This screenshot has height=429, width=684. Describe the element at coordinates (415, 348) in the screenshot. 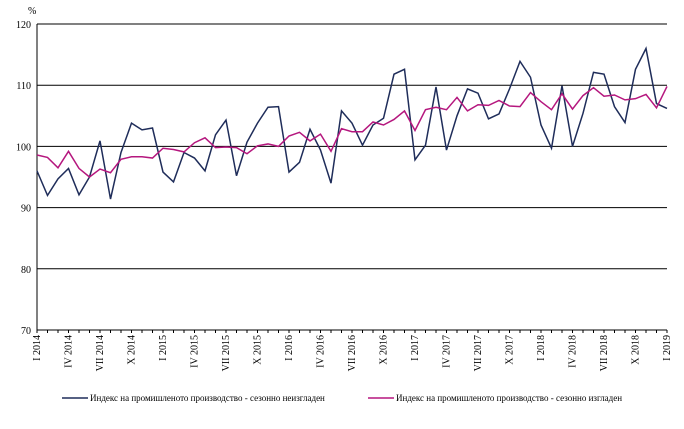

I see `x-tick-label: I 2017` at that location.